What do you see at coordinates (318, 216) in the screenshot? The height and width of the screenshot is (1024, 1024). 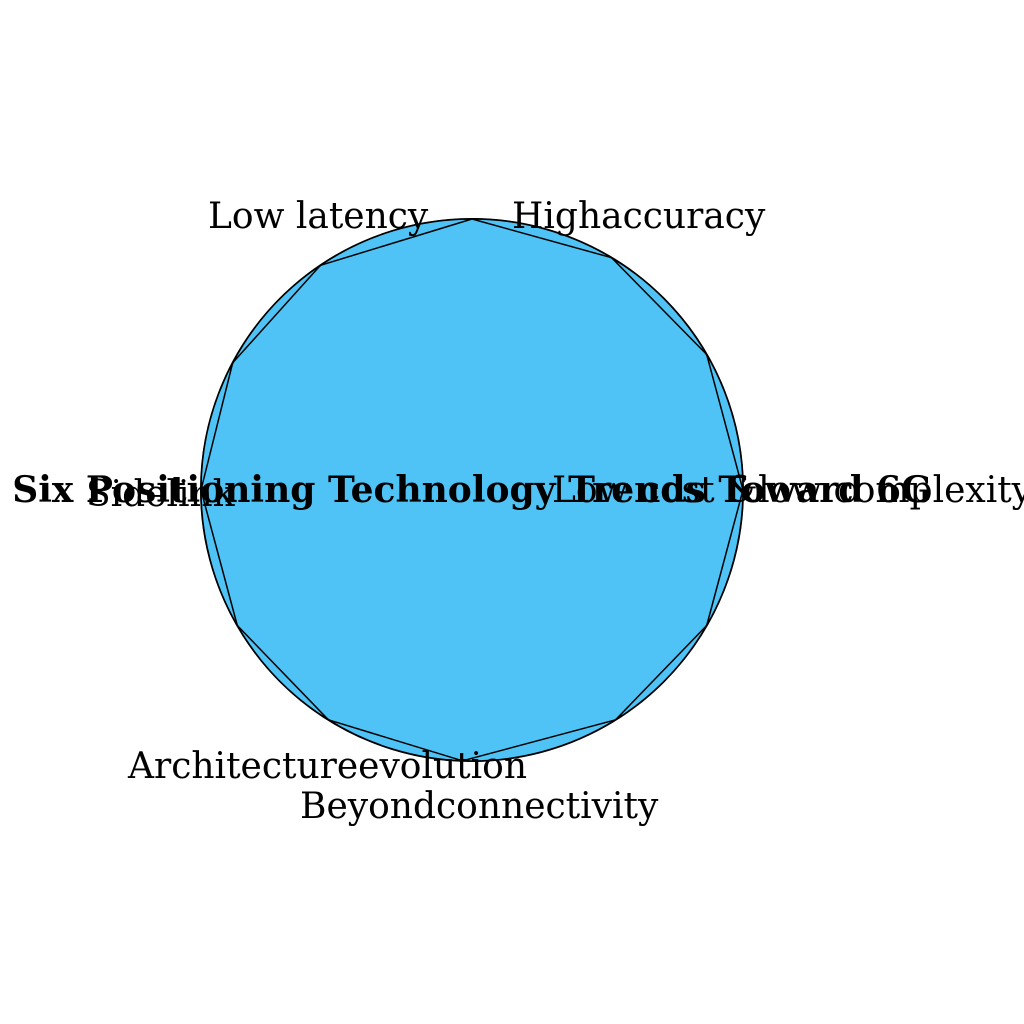 I see `trend-label-low-latency: Low latency` at bounding box center [318, 216].